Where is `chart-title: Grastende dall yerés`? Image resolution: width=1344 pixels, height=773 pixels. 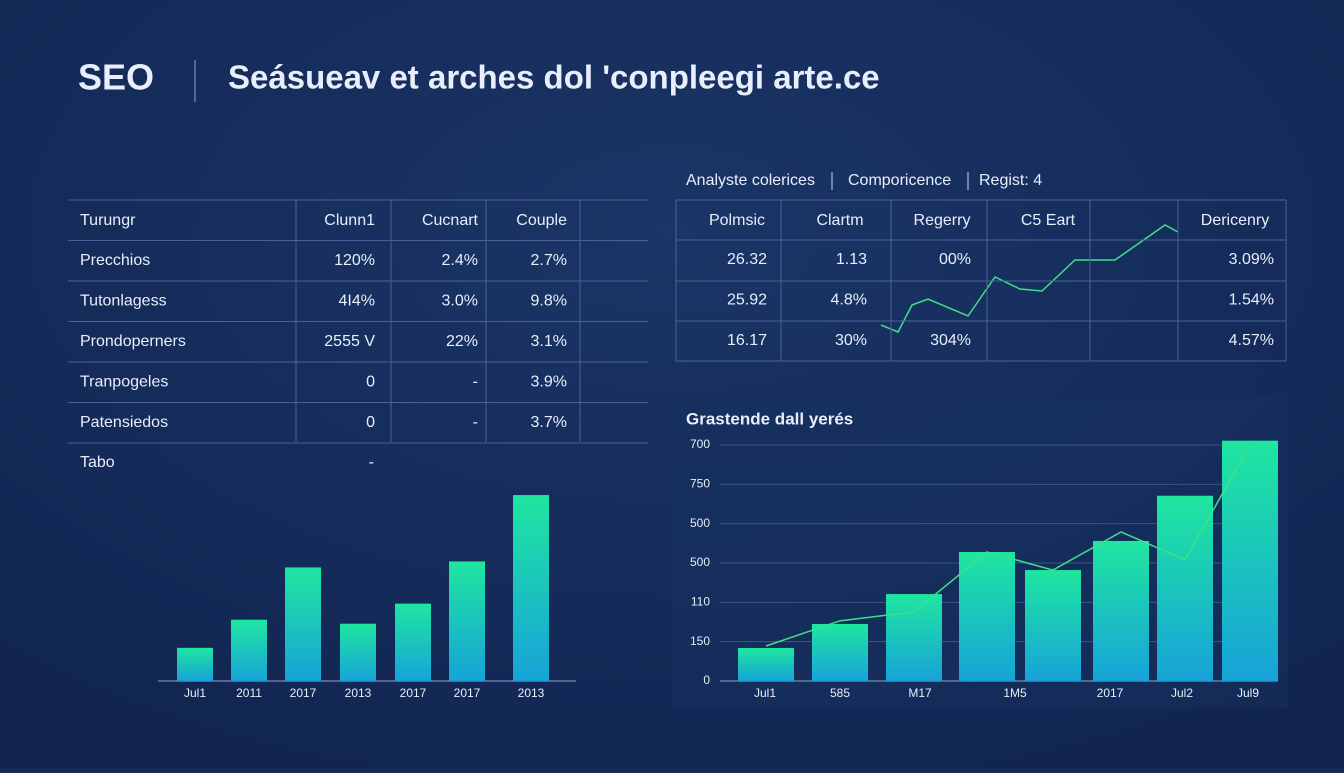
chart-title: Grastende dall yerés is located at coordinates (769, 418).